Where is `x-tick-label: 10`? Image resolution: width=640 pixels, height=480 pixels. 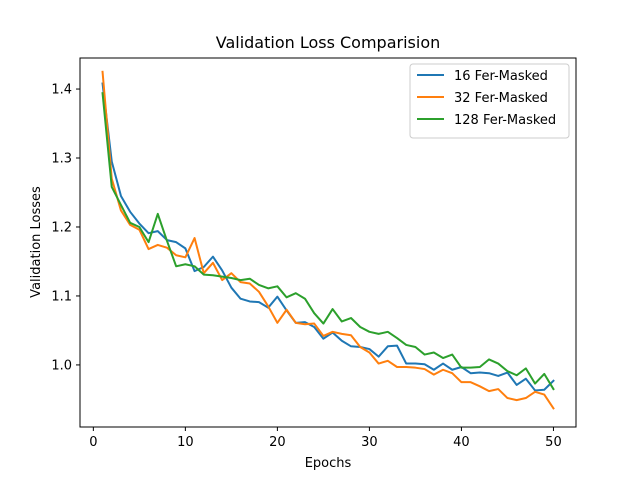 x-tick-label: 10 is located at coordinates (185, 442).